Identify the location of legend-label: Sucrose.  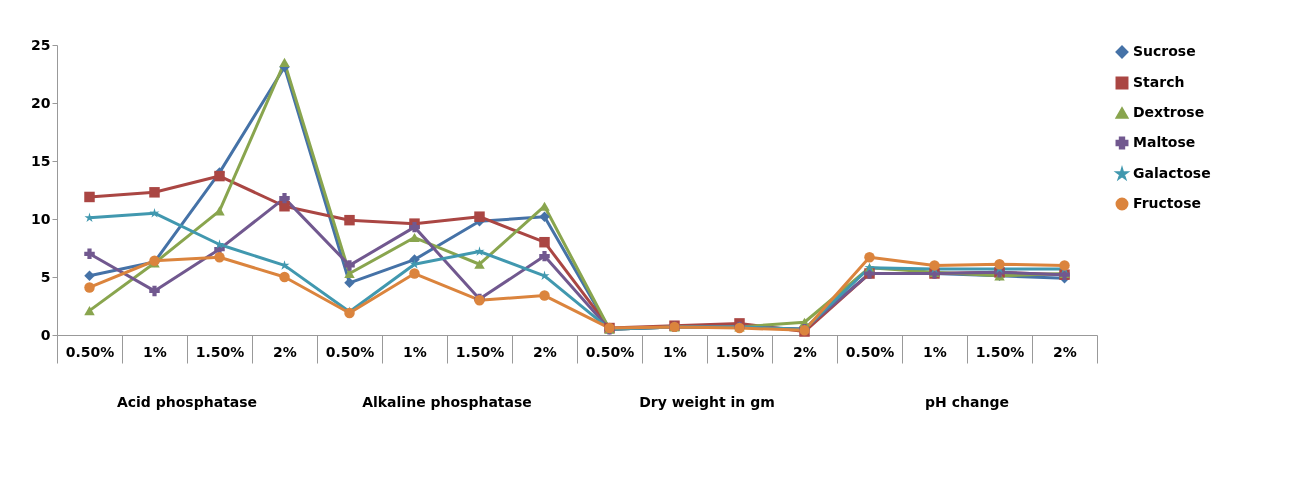
(1164, 51).